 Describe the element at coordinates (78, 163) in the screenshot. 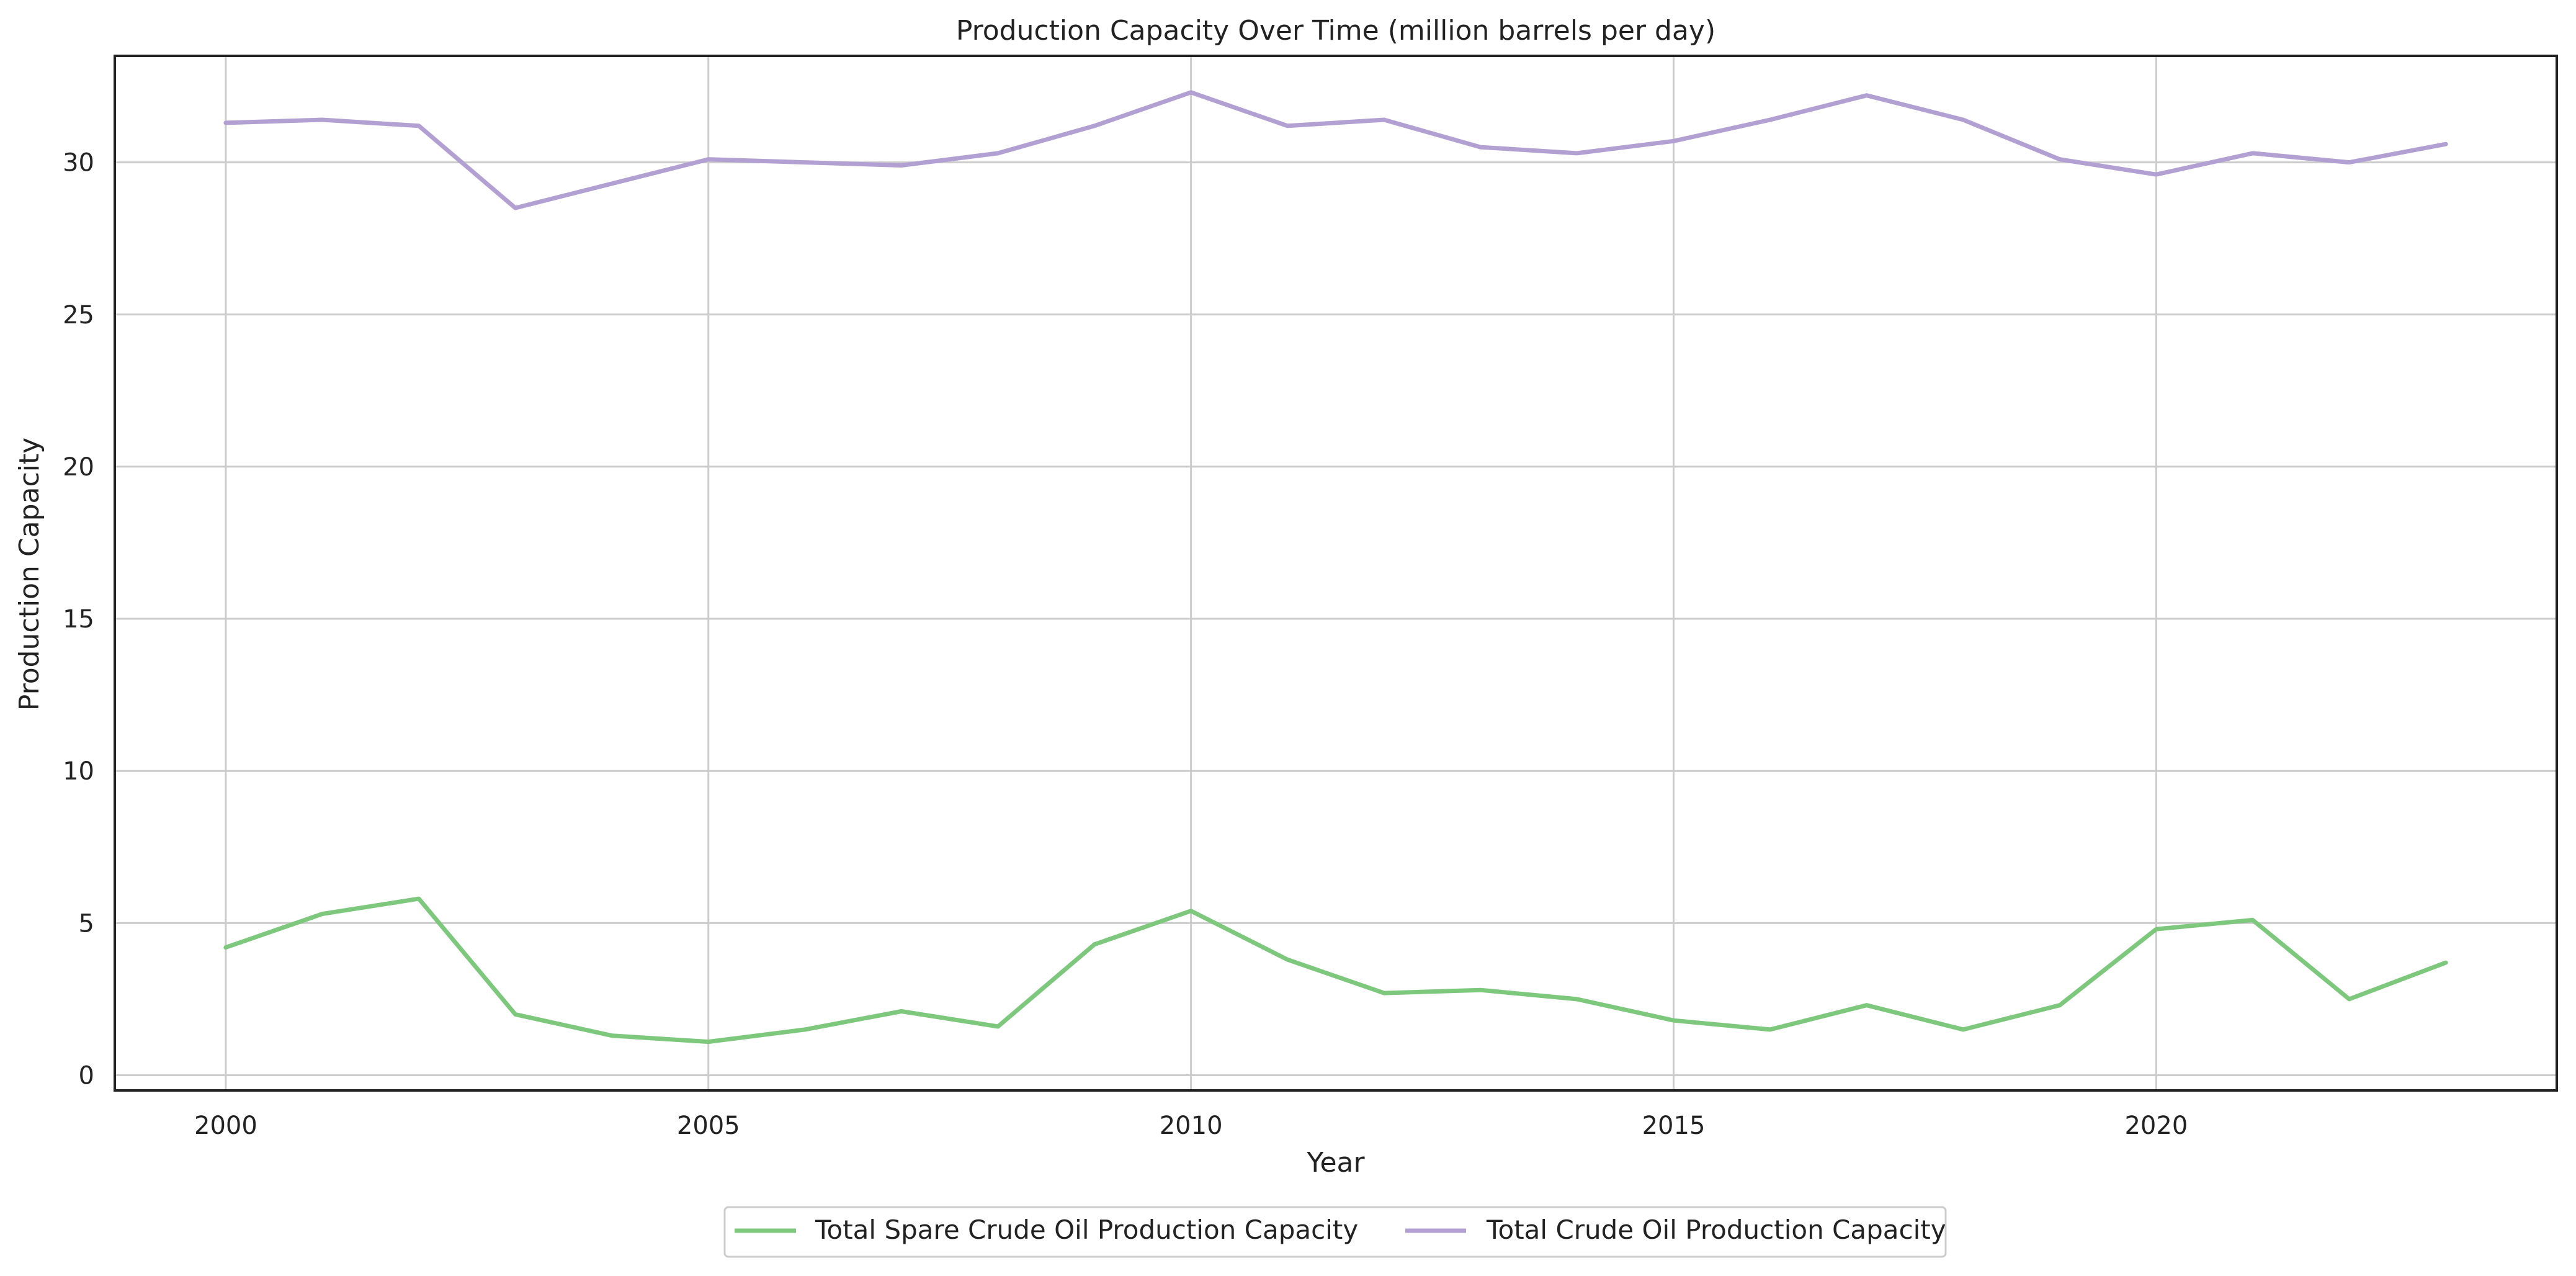

I see `y-tick-label-30: 30` at that location.